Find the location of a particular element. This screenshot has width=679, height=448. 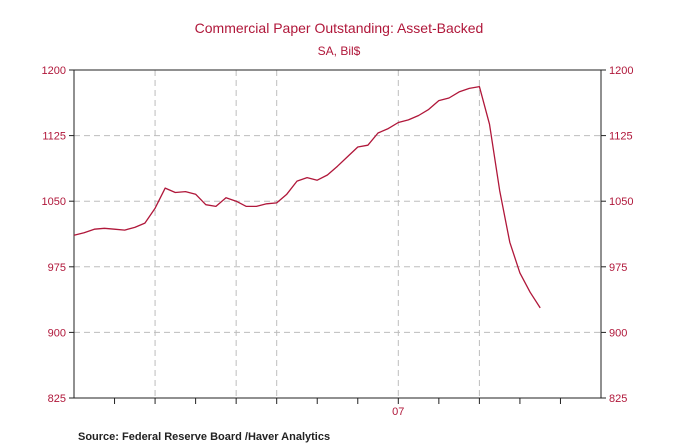

y-tick-label-left: 900 is located at coordinates (57, 333).